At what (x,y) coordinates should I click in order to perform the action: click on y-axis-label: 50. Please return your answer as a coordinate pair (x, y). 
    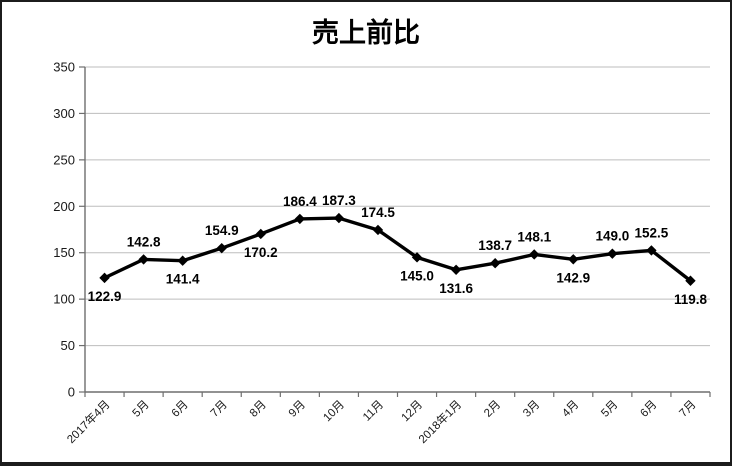
    Looking at the image, I should click on (68, 345).